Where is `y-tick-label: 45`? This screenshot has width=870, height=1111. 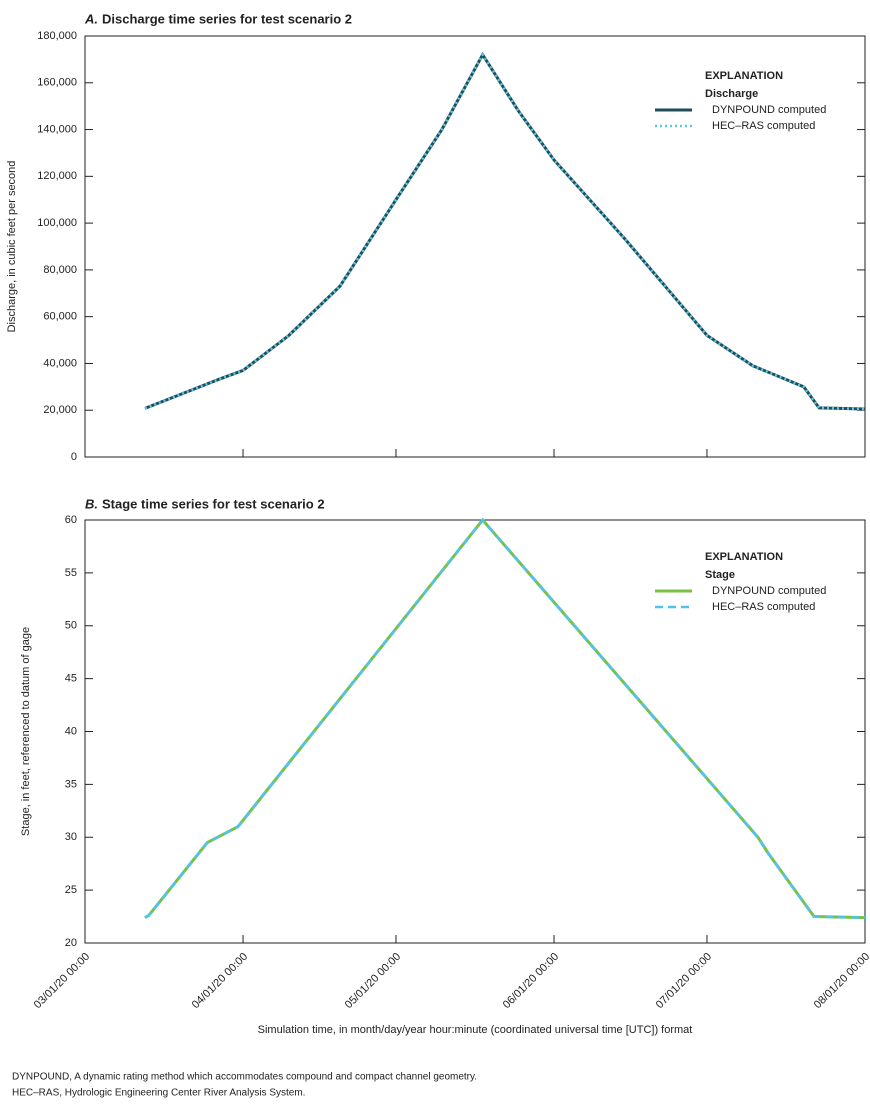 y-tick-label: 45 is located at coordinates (71, 679).